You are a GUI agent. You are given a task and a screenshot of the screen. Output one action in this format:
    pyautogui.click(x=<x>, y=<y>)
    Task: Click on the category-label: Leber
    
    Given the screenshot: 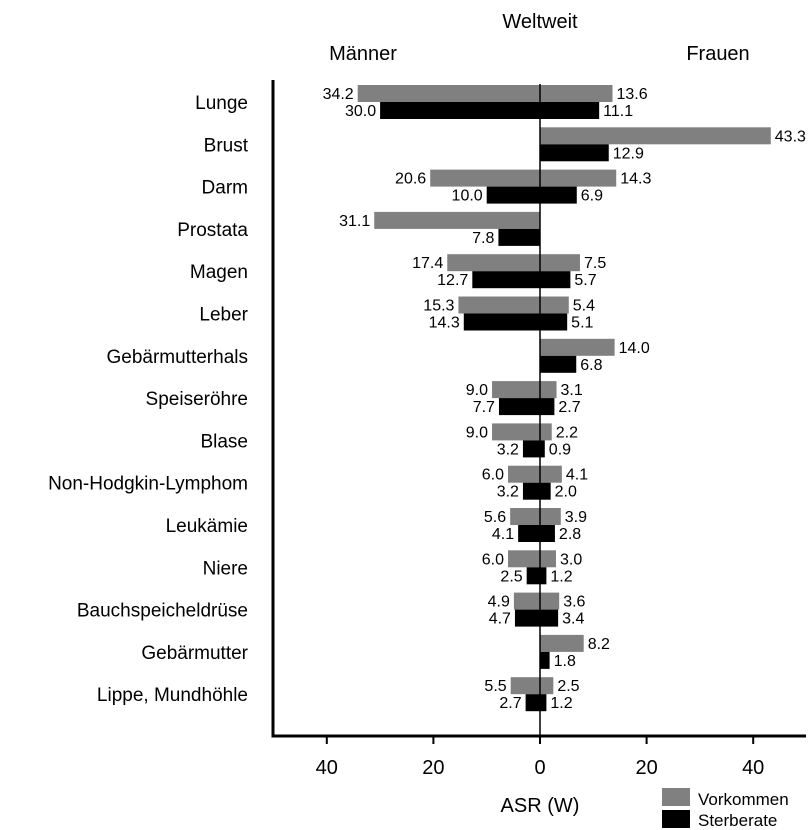 What is the action you would take?
    pyautogui.click(x=223, y=315)
    